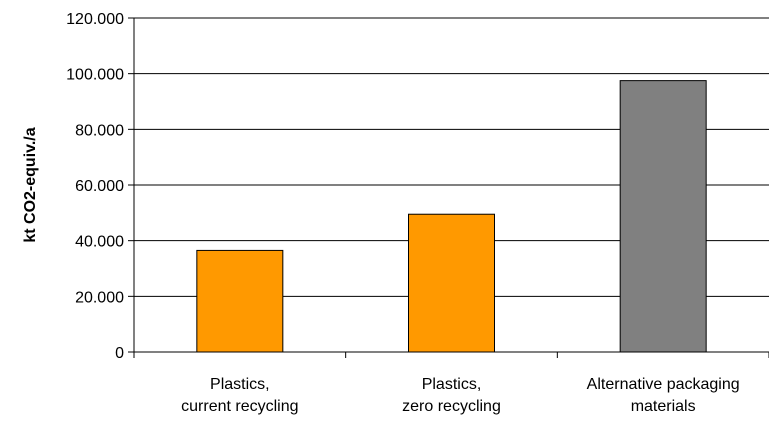  Describe the element at coordinates (30, 184) in the screenshot. I see `y-axis-label: kt CO2-equiv./a` at that location.